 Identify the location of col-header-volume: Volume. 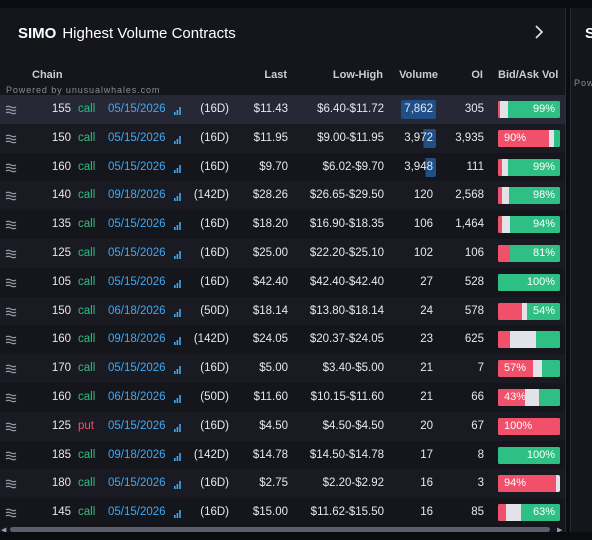
(418, 75).